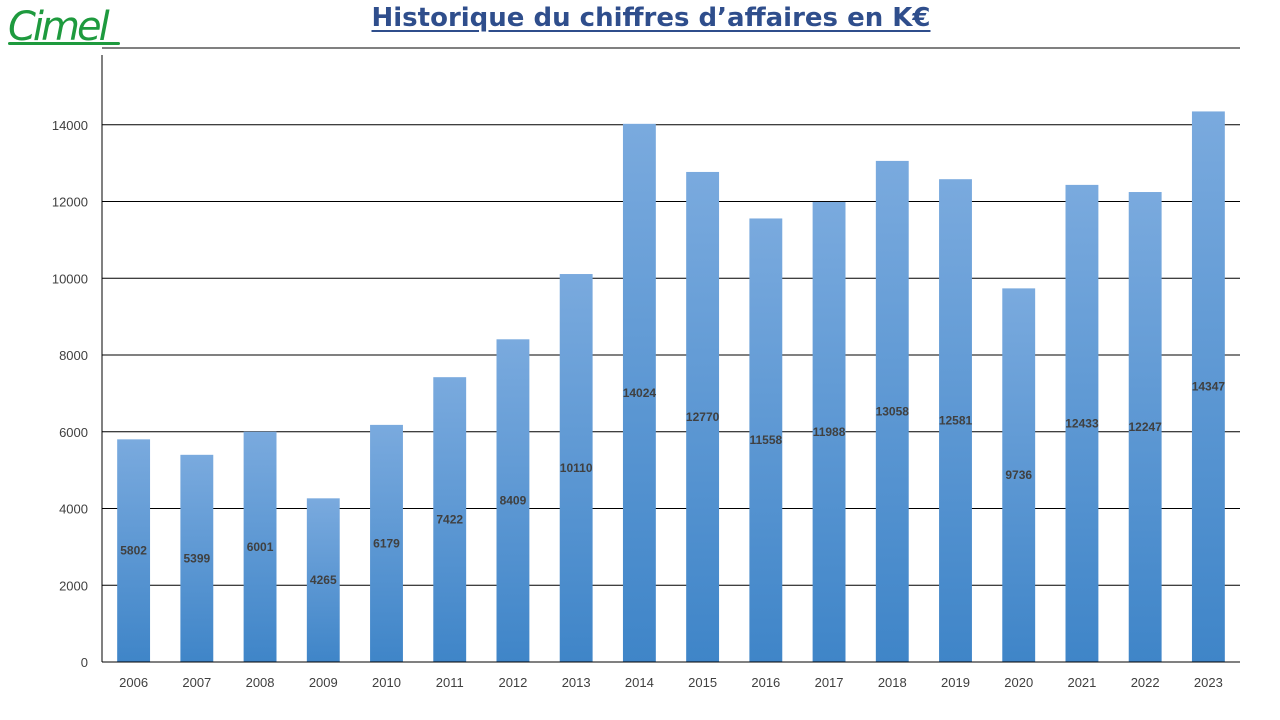 The image size is (1280, 720). I want to click on bar-2010, so click(386, 543).